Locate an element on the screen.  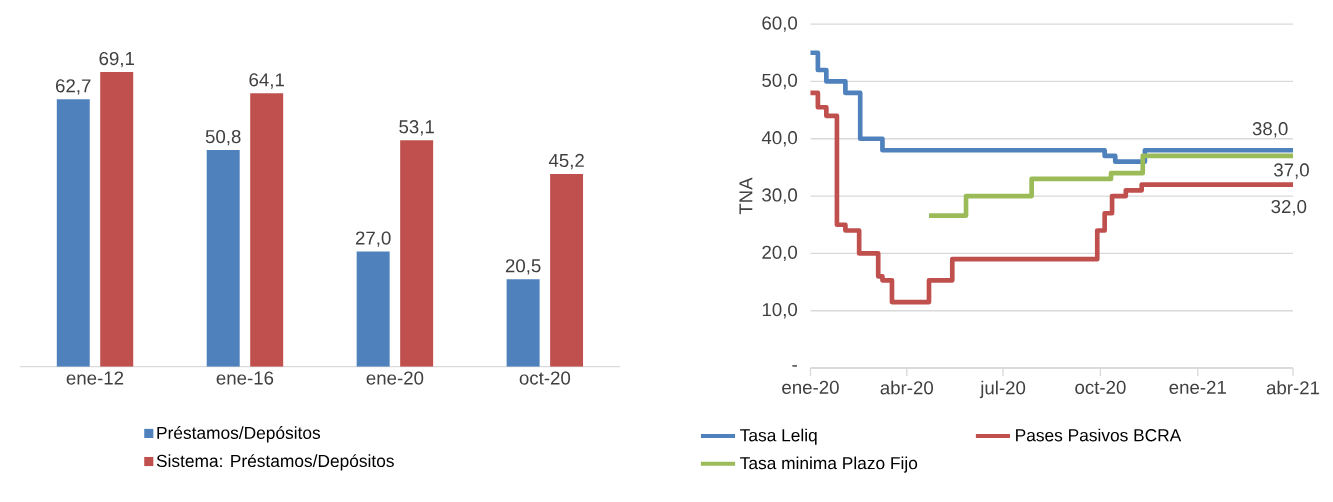
legend-label: Préstamos/Depósitos is located at coordinates (239, 434).